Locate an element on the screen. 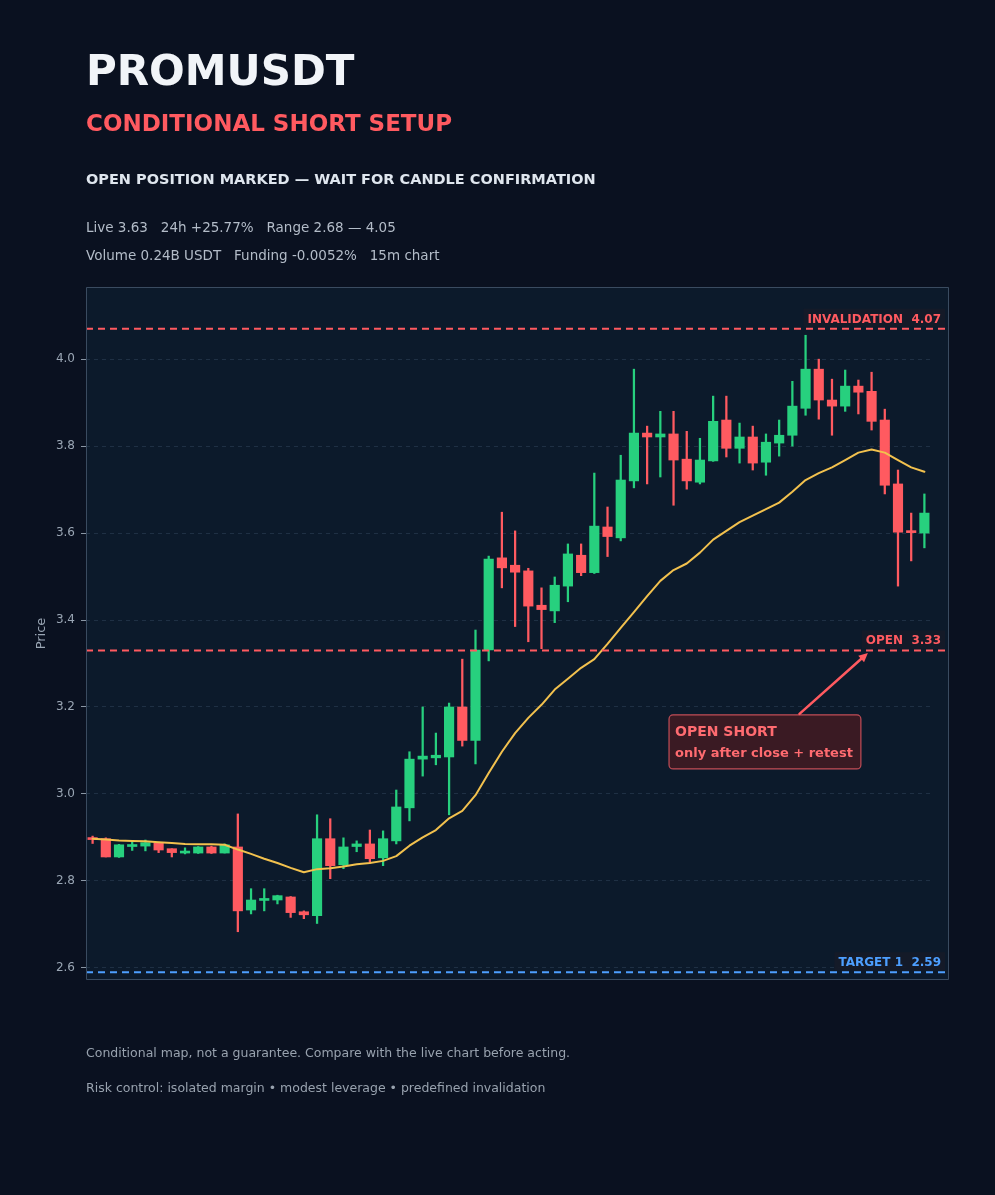 This screenshot has height=1195, width=995. ref-line-label: INVALIDATION 4.07 is located at coordinates (874, 318).